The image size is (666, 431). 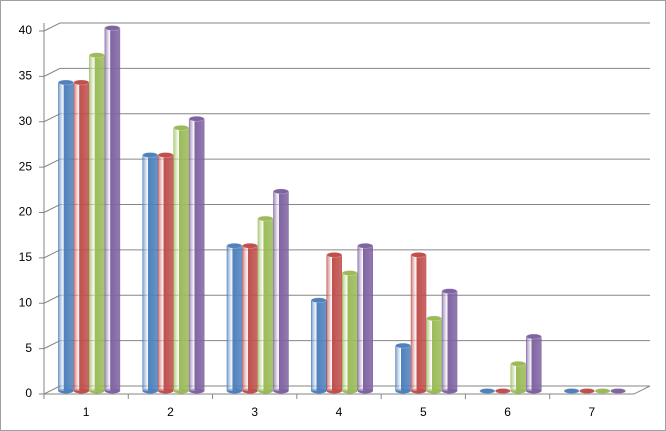 What do you see at coordinates (26, 121) in the screenshot?
I see `y-tick-label: 30` at bounding box center [26, 121].